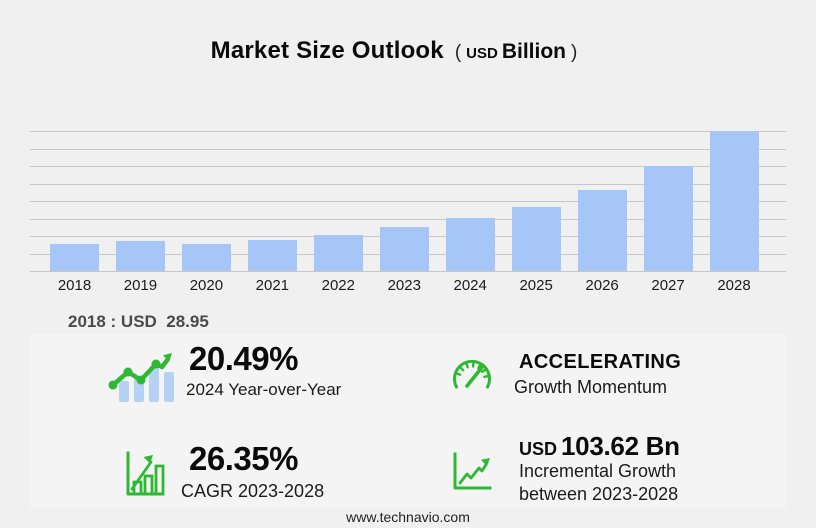 Image resolution: width=816 pixels, height=528 pixels. What do you see at coordinates (734, 285) in the screenshot?
I see `x-tick-label-2028: 2028` at bounding box center [734, 285].